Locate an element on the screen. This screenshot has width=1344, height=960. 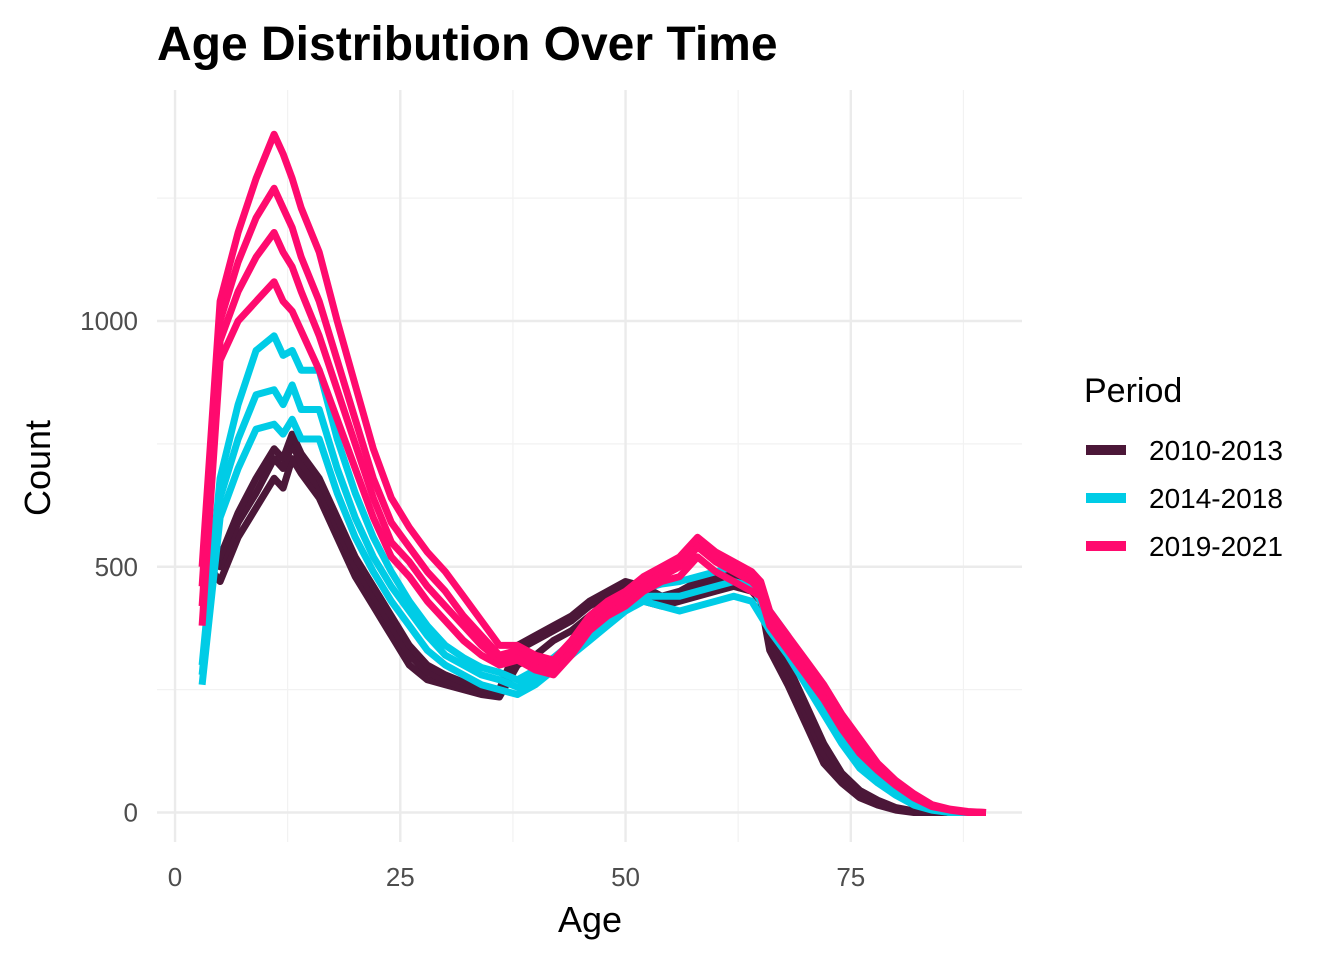
y-tick-label: 1000 is located at coordinates (109, 321).